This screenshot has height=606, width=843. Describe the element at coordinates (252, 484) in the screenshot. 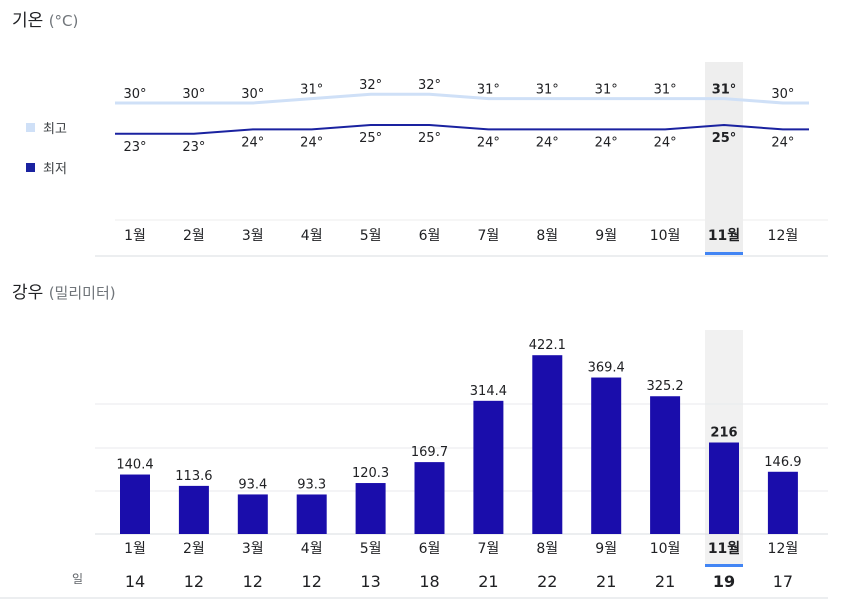

I see `rain-value-label: 93.4` at that location.